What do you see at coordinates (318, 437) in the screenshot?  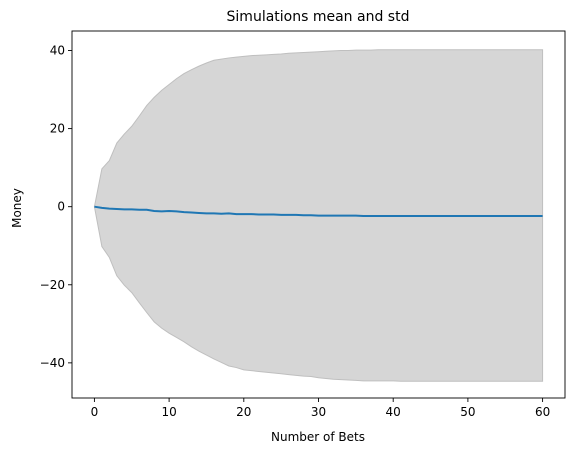 I see `x-axis-label: Number of Bets` at bounding box center [318, 437].